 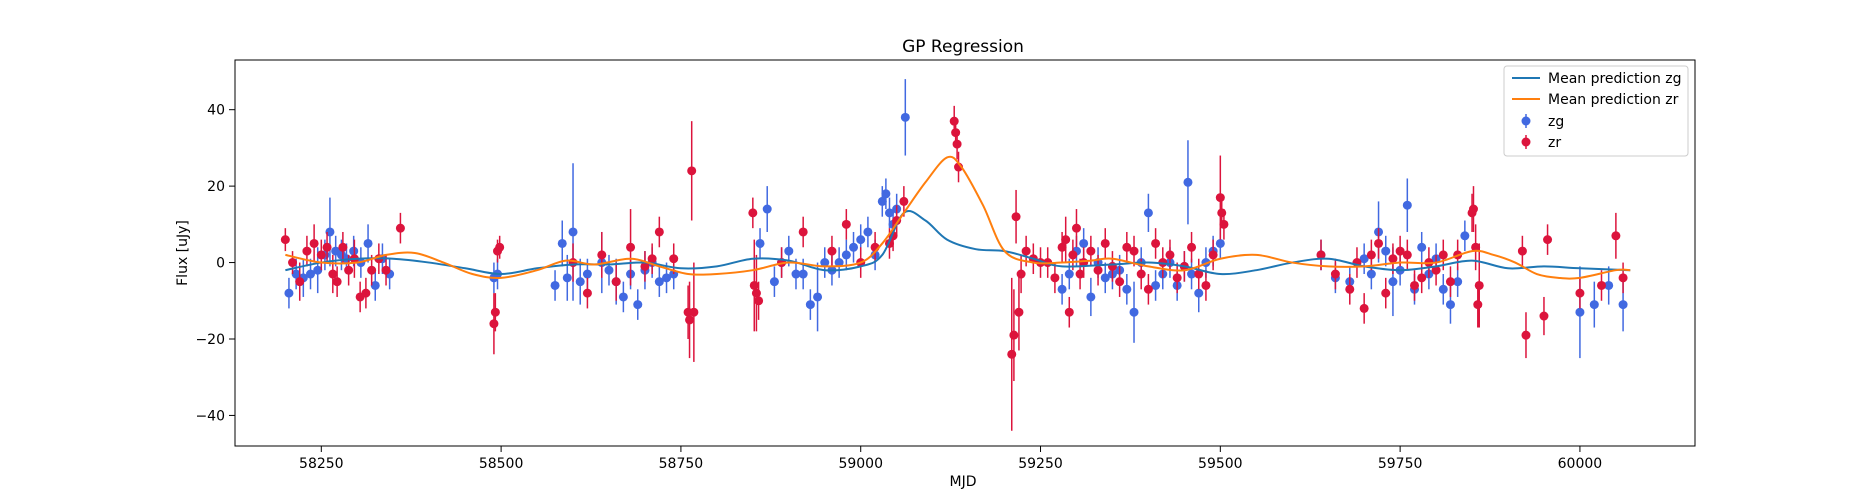 What do you see at coordinates (1613, 100) in the screenshot?
I see `legend-label-mean-zr: Mean prediction zr` at bounding box center [1613, 100].